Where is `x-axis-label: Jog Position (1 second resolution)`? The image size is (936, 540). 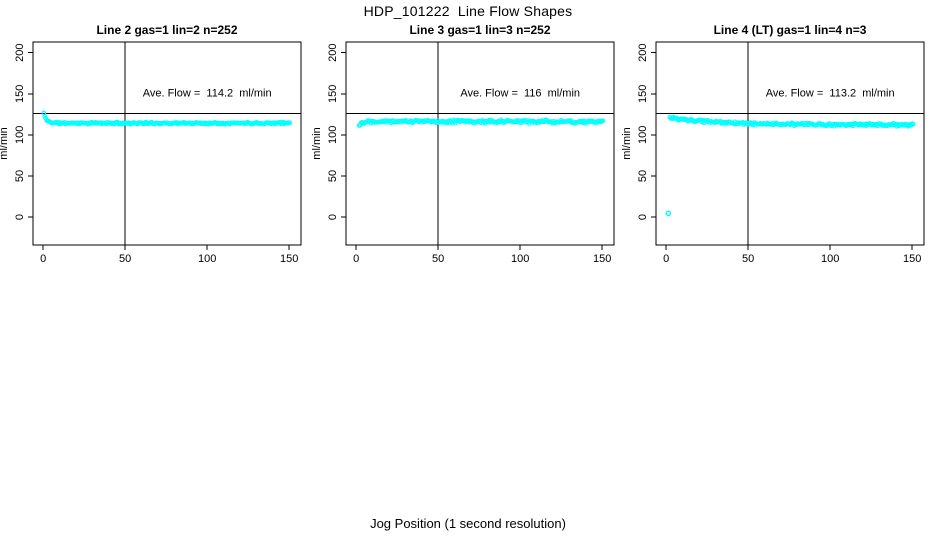
x-axis-label: Jog Position (1 second resolution) is located at coordinates (468, 523).